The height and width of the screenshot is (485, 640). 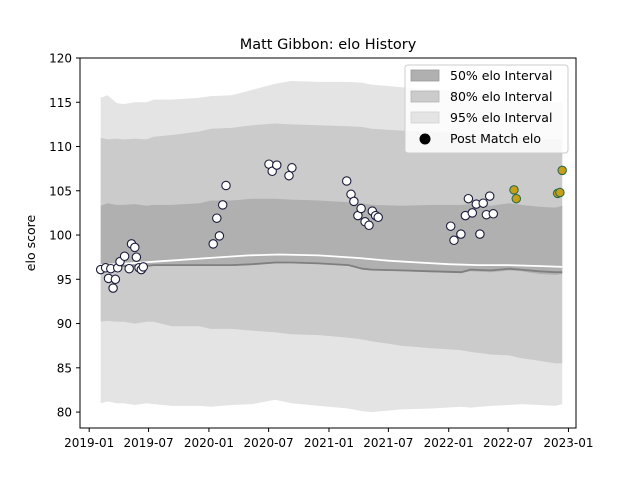 What do you see at coordinates (328, 45) in the screenshot?
I see `chart-title: Matt Gibbon: elo History` at bounding box center [328, 45].